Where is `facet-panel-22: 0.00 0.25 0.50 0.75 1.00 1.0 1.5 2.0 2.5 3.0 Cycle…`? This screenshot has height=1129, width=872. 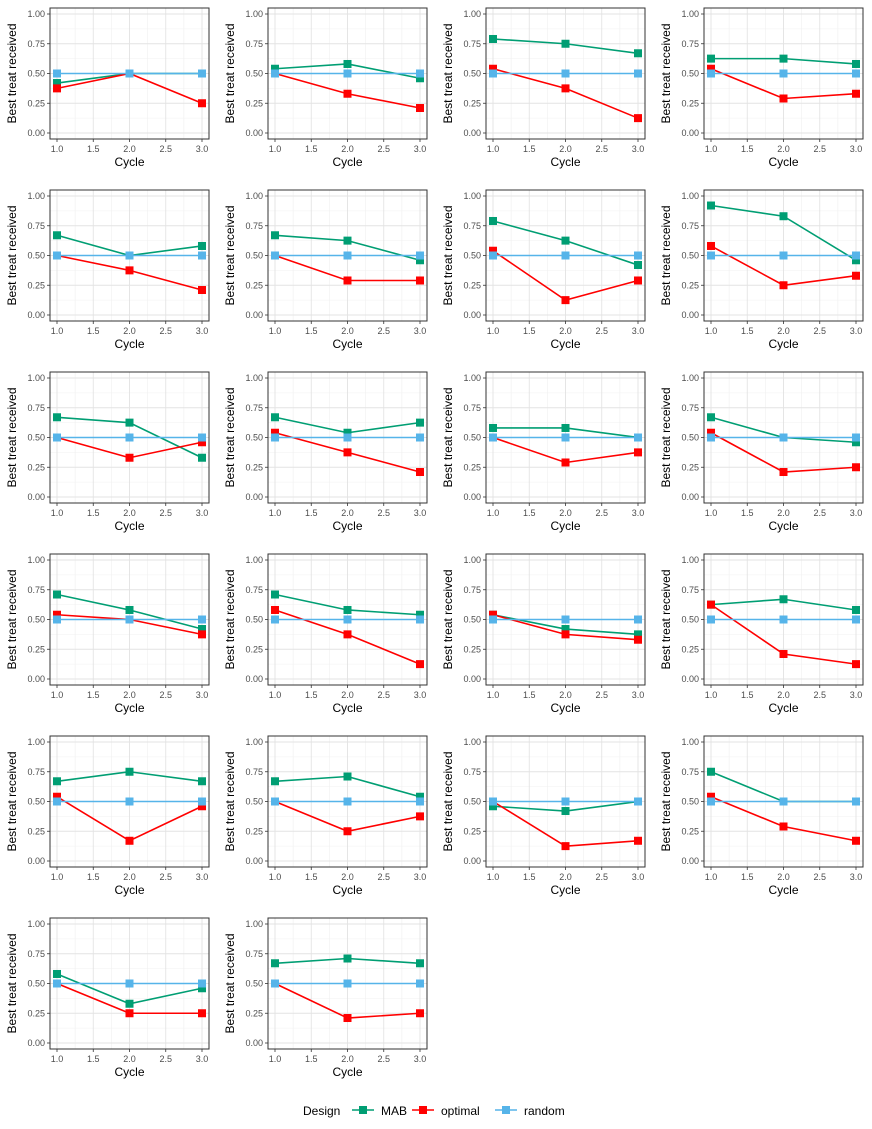 facet-panel-22: 0.00 0.25 0.50 0.75 1.00 1.0 1.5 2.0 2.5 3.0 Cycle… is located at coordinates (325, 998).